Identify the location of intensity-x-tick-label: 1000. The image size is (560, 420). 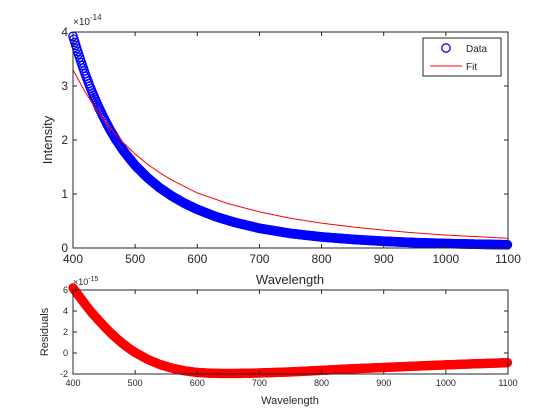
(446, 259).